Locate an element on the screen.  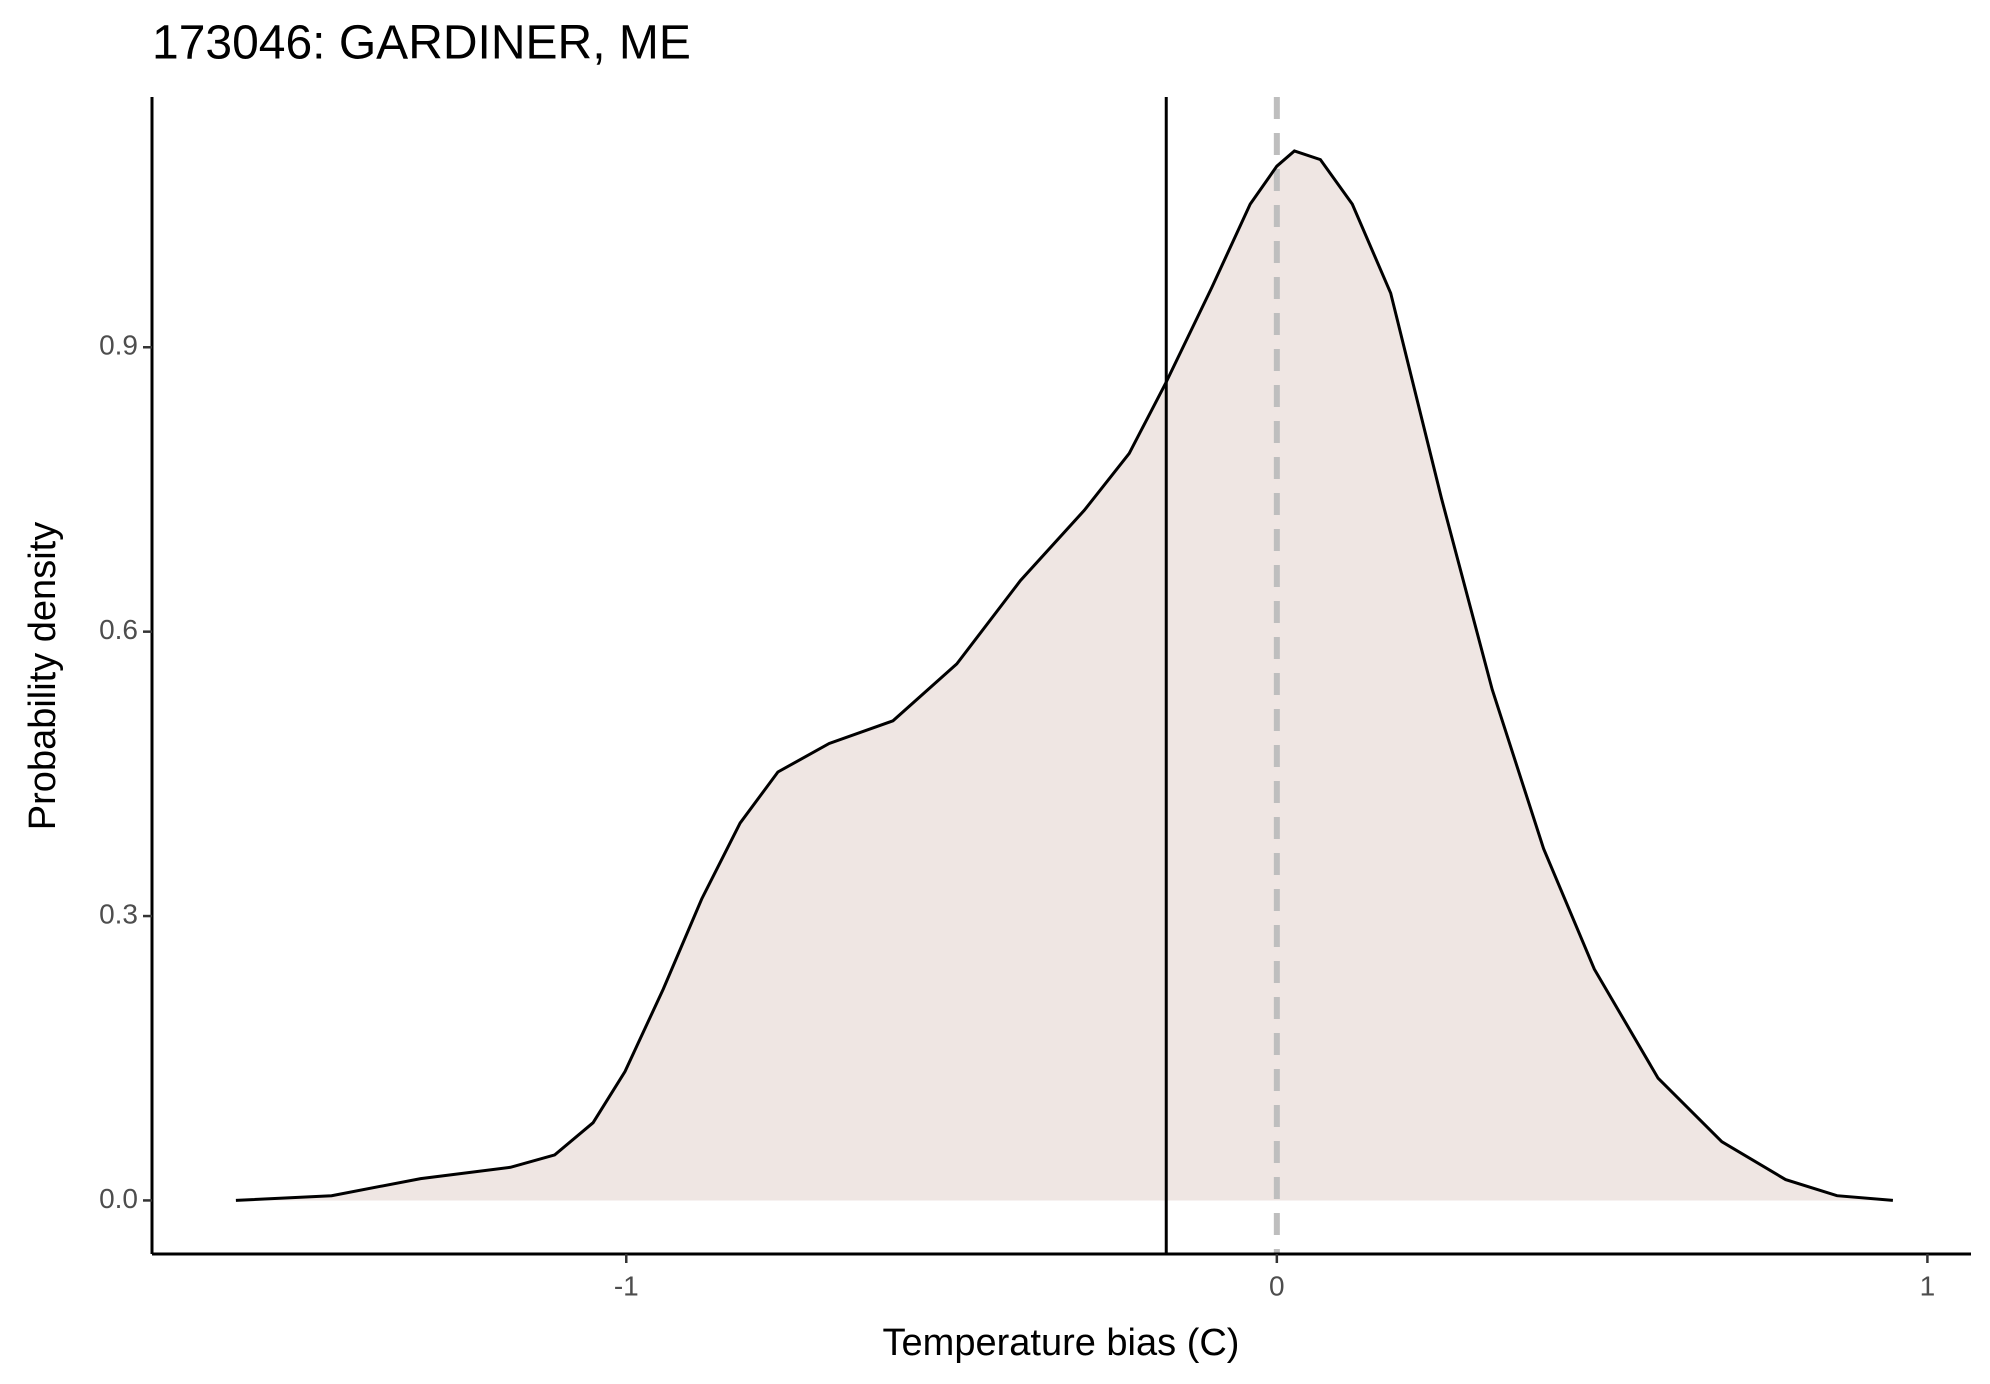
y-tick-label: 0.0 is located at coordinates (118, 1198).